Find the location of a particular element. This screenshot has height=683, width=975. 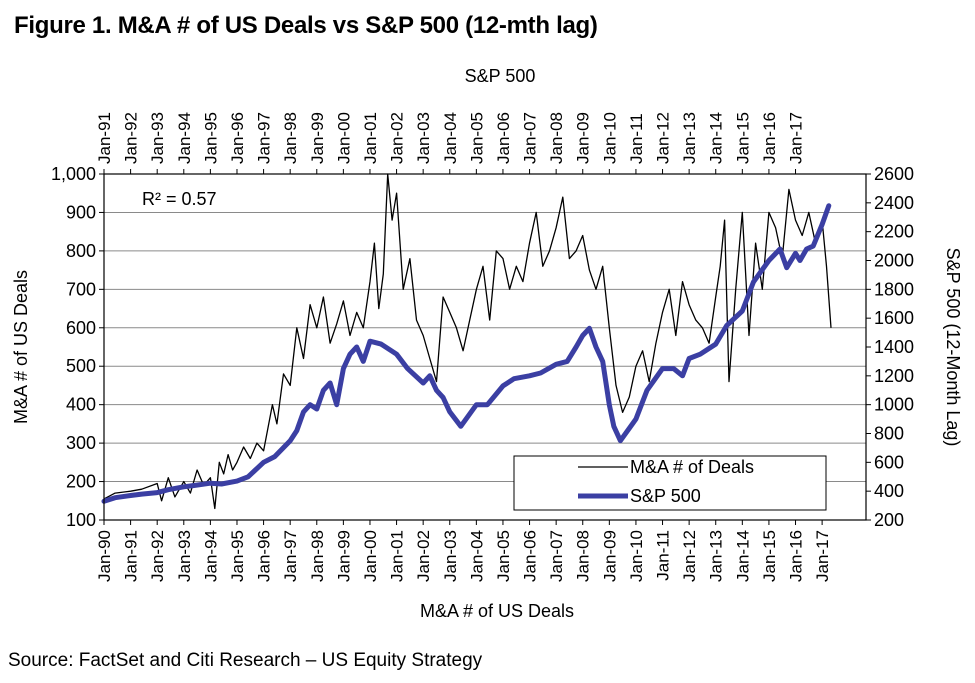

bottom-tick-label: Jan-02 is located at coordinates (423, 556).